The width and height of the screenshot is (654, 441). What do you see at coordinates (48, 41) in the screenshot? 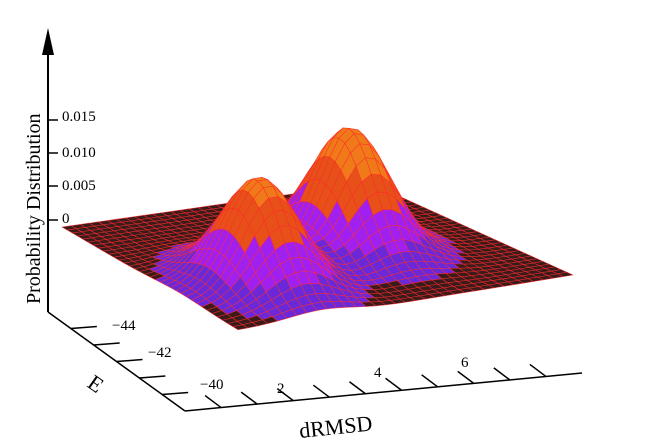
I see `z-axis-arrow-icon` at bounding box center [48, 41].